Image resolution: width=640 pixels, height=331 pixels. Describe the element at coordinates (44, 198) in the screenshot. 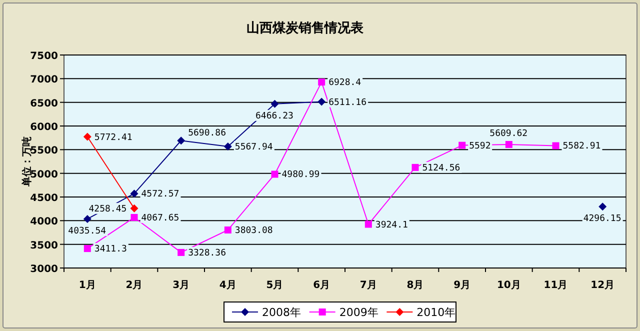

I see `y-tick-label: 4500` at that location.